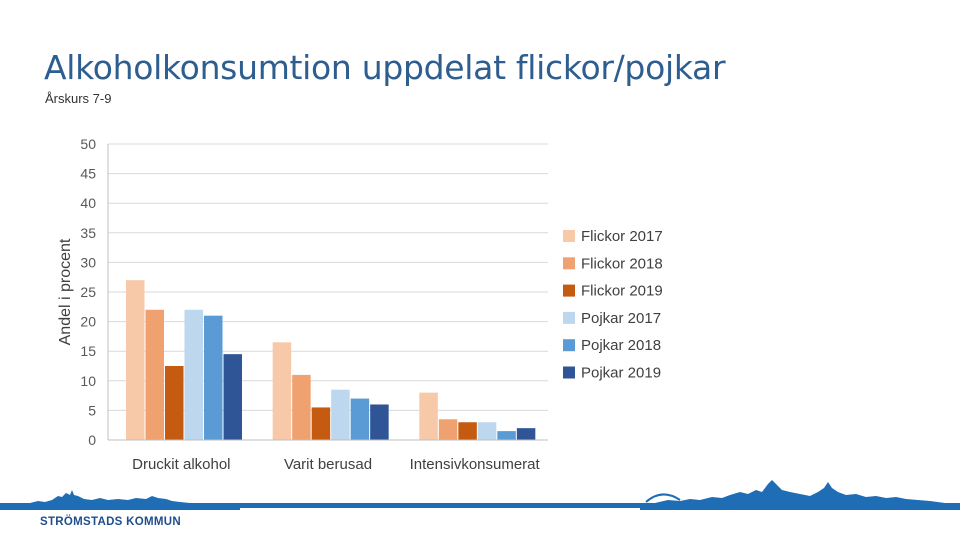  What do you see at coordinates (92, 410) in the screenshot?
I see `y-tick-label: 5` at bounding box center [92, 410].